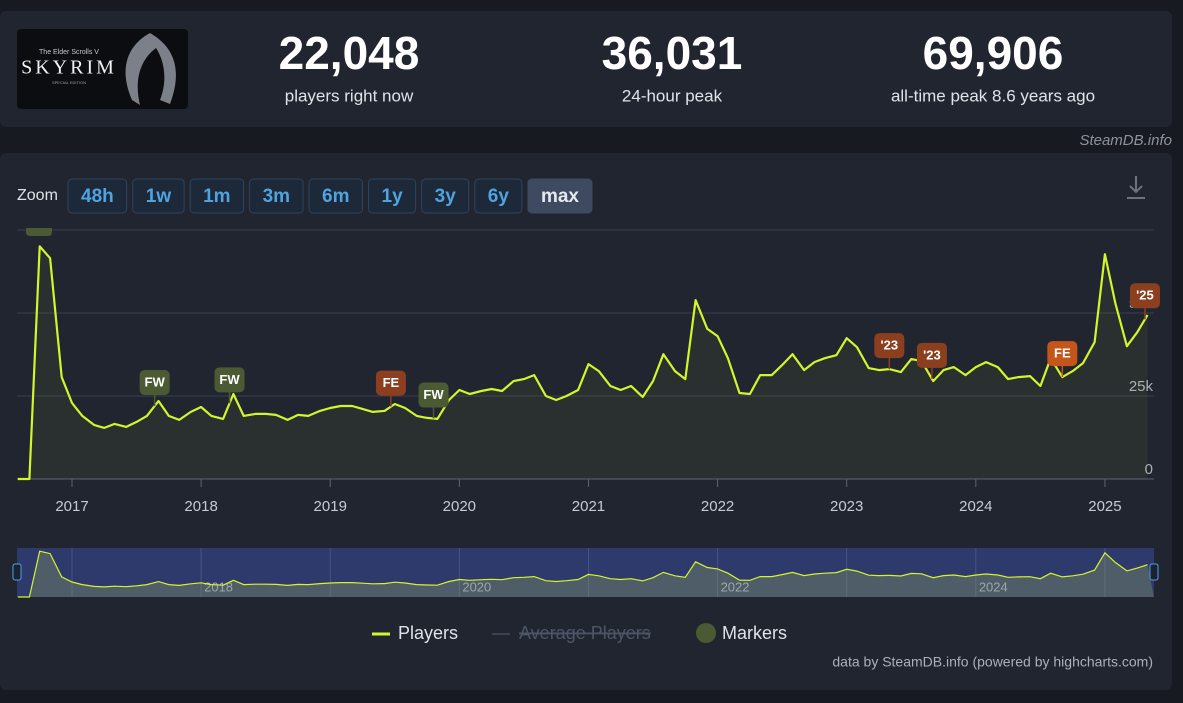 This screenshot has height=703, width=1183. Describe the element at coordinates (754, 633) in the screenshot. I see `legend-label: Markers` at that location.